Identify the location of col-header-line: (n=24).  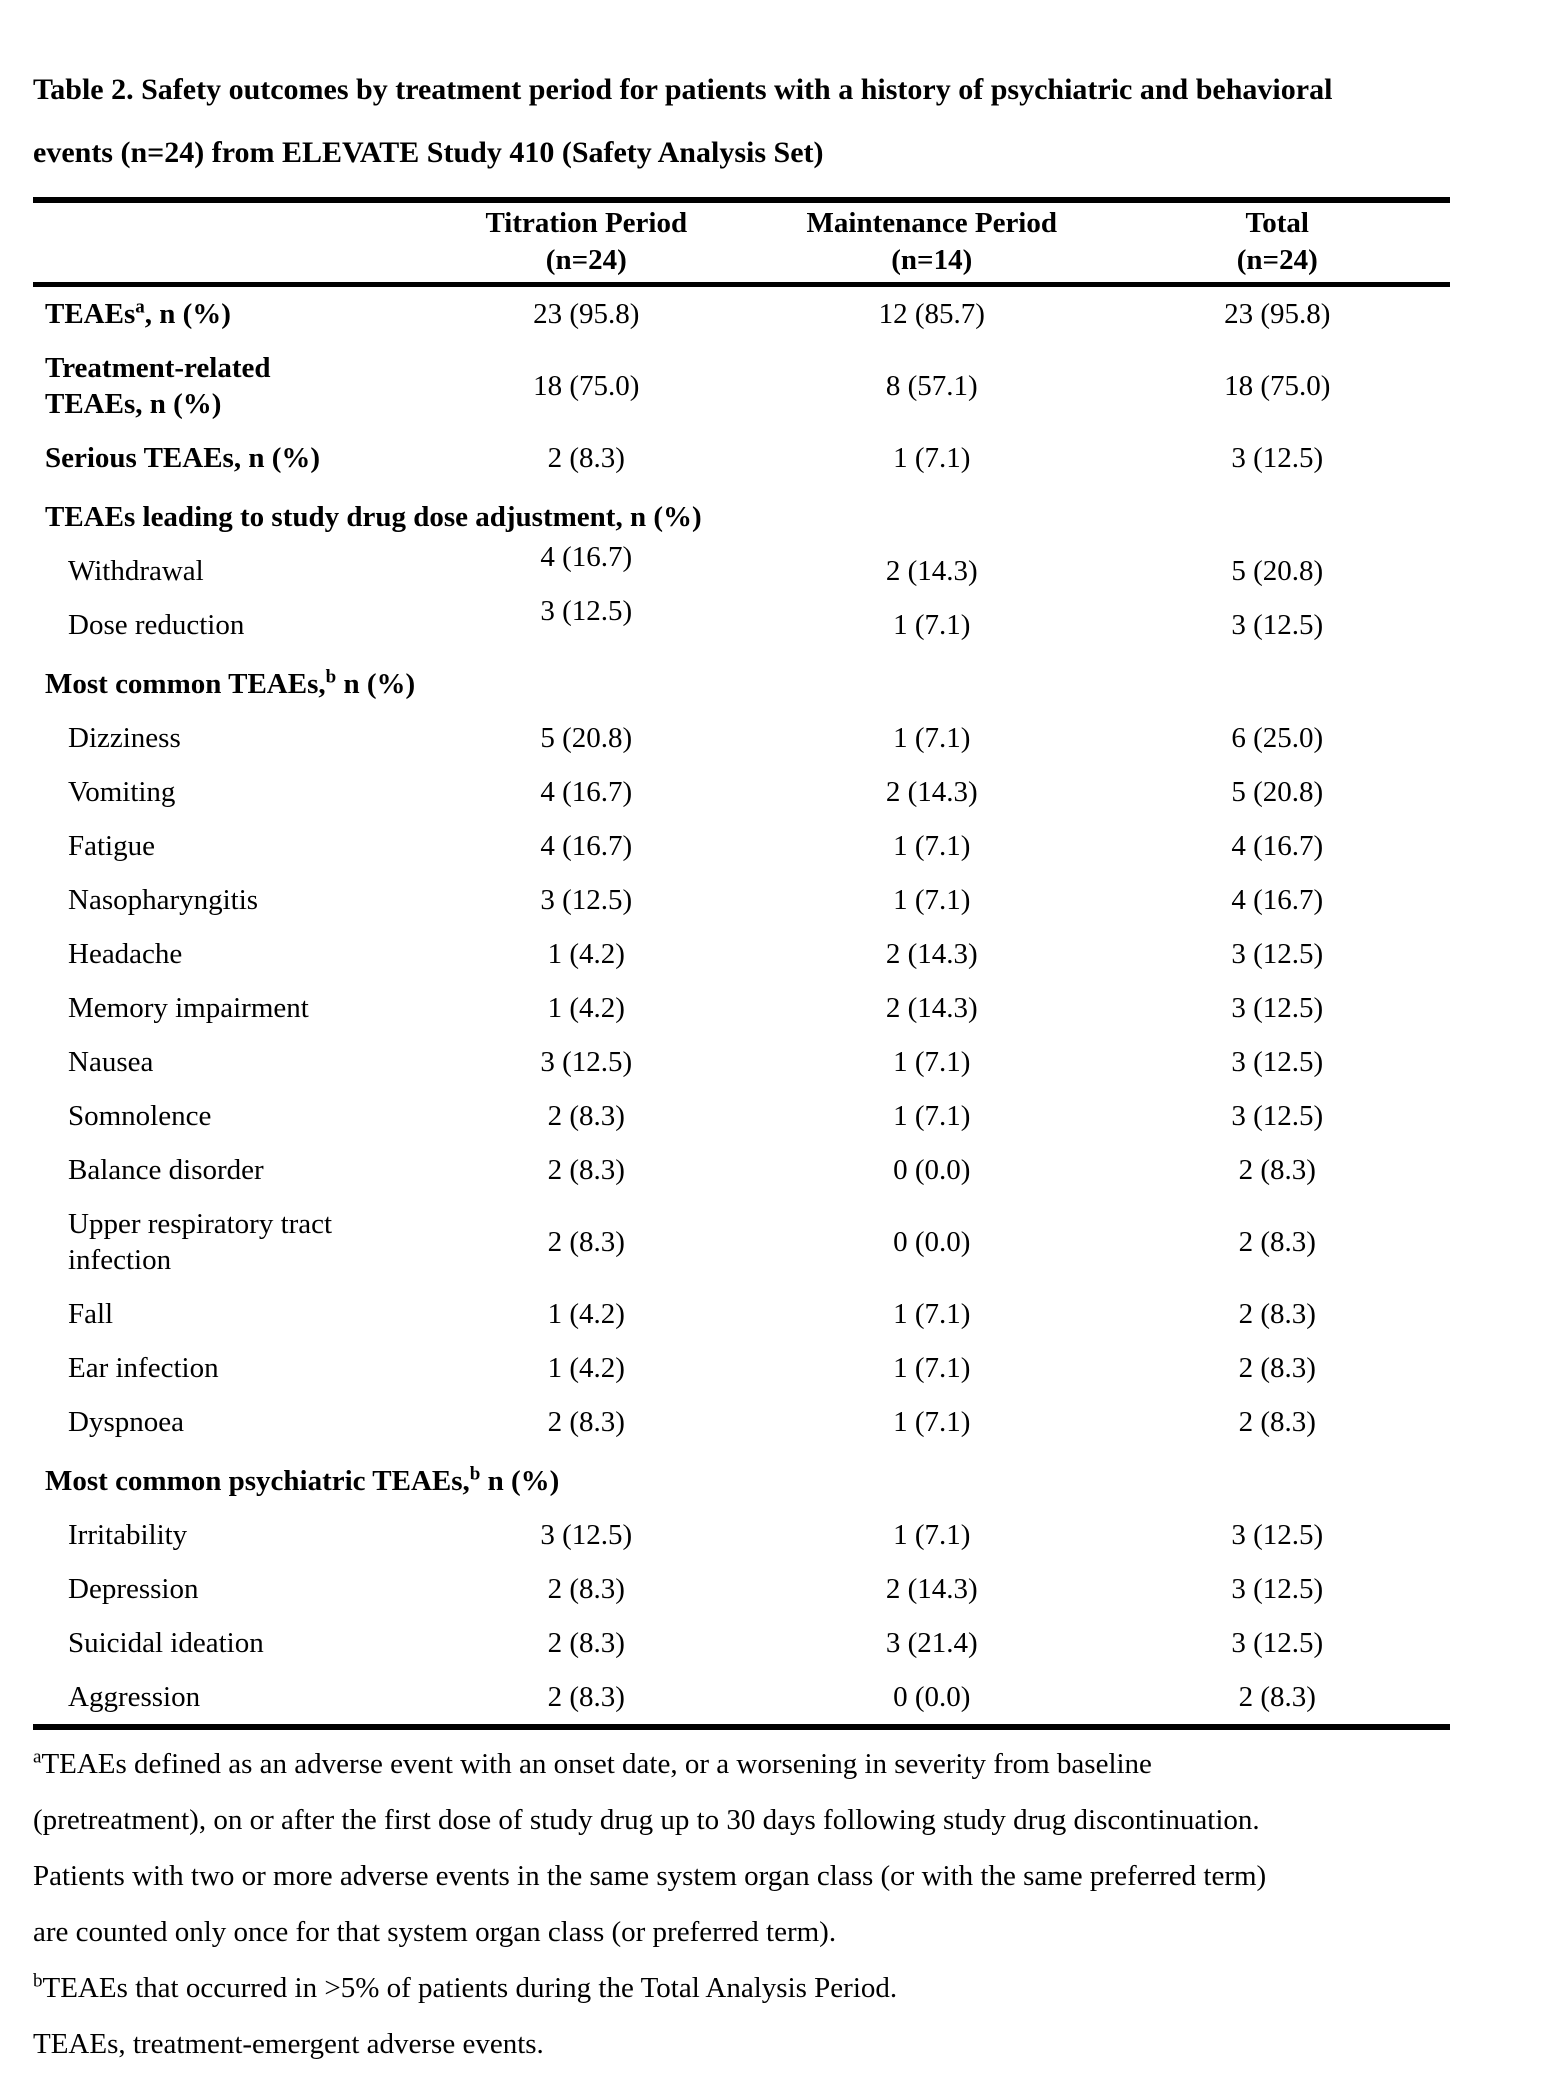
(1277, 260).